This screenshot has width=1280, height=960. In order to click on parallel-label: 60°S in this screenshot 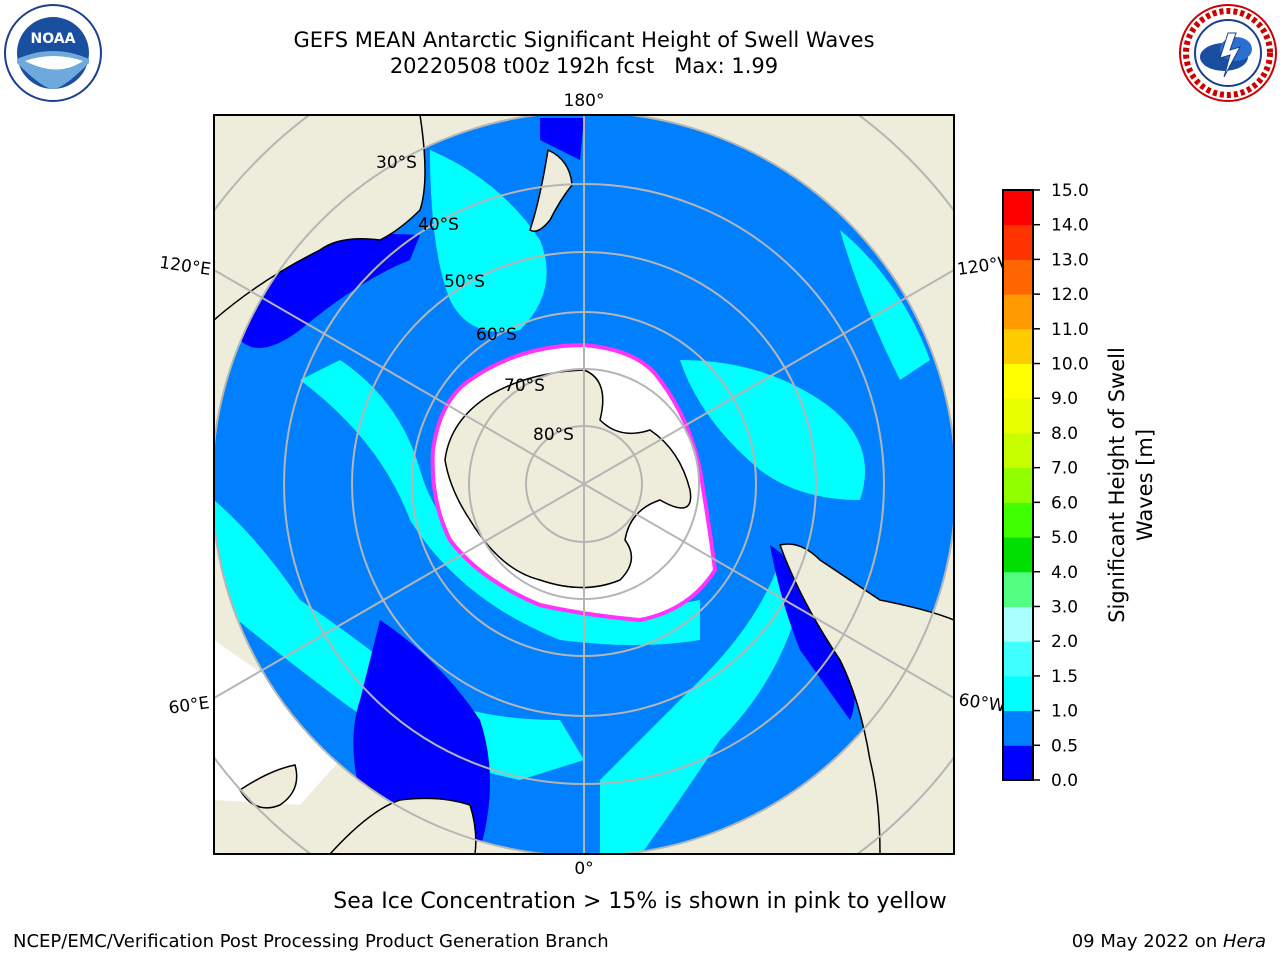, I will do `click(496, 335)`.